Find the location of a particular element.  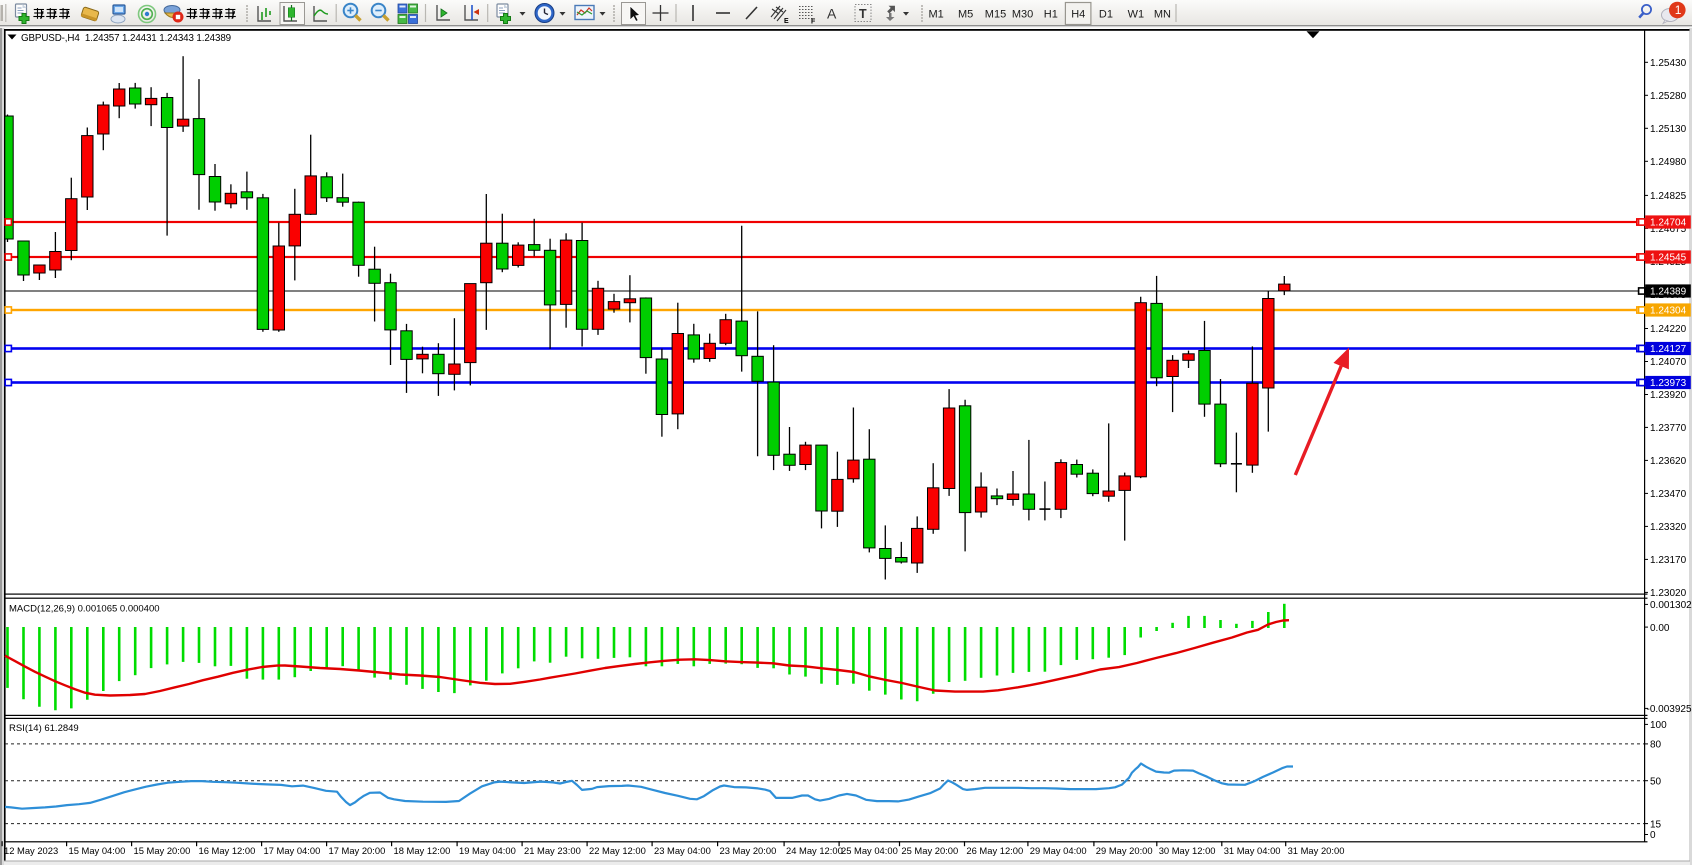

svg-text: 26 May 12:00 is located at coordinates (994, 850).